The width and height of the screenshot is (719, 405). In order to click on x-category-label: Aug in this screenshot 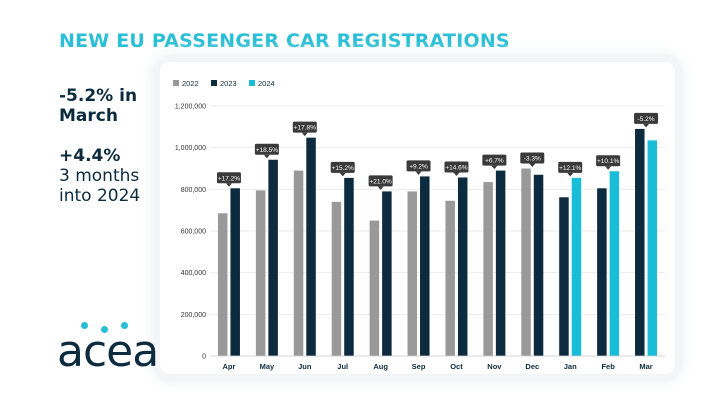, I will do `click(380, 366)`.